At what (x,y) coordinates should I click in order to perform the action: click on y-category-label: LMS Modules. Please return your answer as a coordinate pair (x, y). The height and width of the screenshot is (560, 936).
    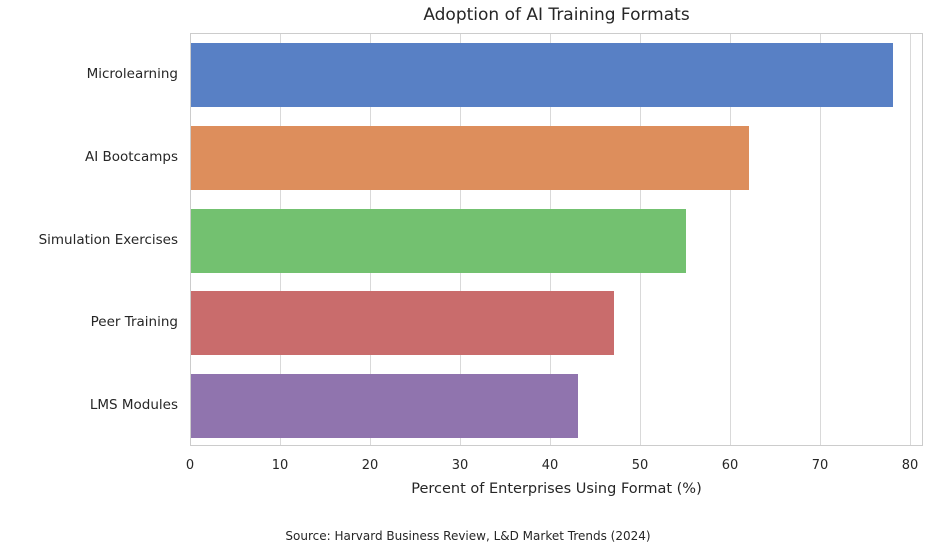
    Looking at the image, I should click on (133, 404).